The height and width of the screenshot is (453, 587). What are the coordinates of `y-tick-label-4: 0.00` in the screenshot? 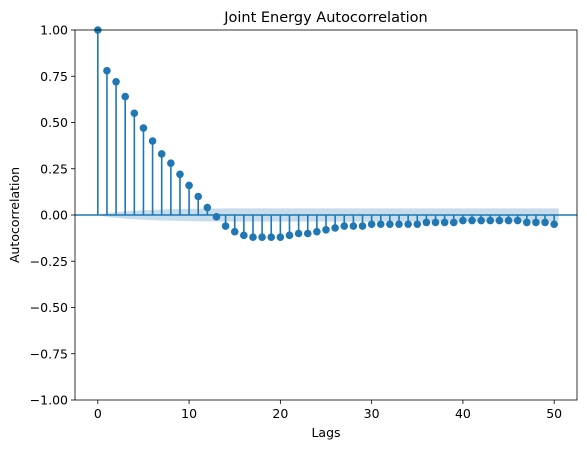 It's located at (54, 215).